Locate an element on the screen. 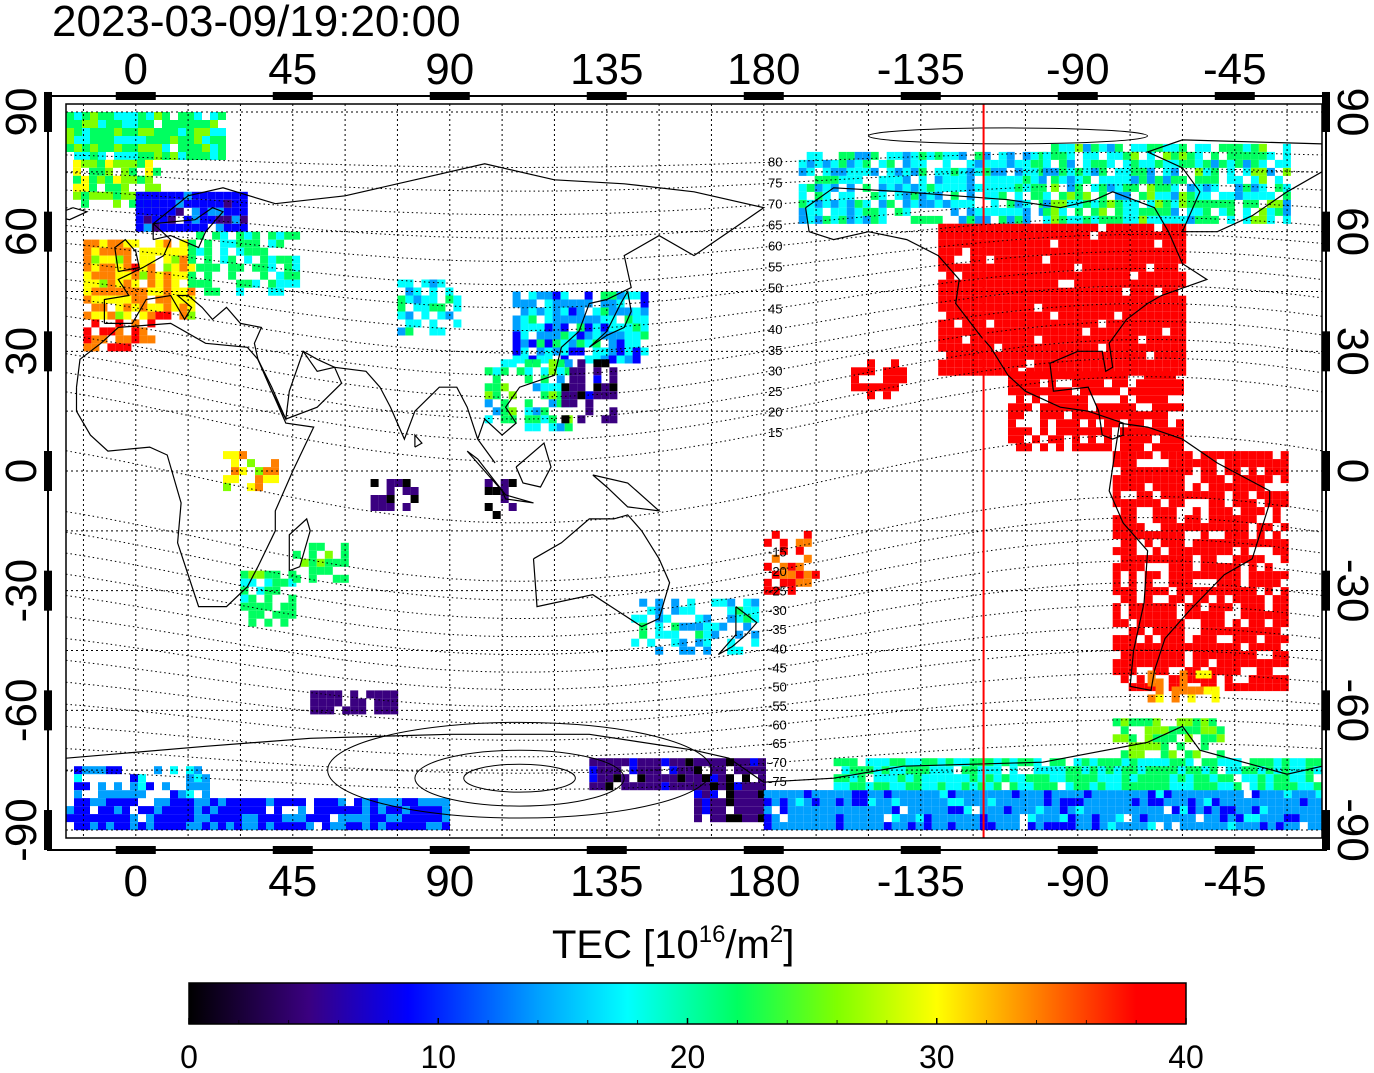 The height and width of the screenshot is (1073, 1374). latitude-tick-label-right: -60 is located at coordinates (1351, 711).